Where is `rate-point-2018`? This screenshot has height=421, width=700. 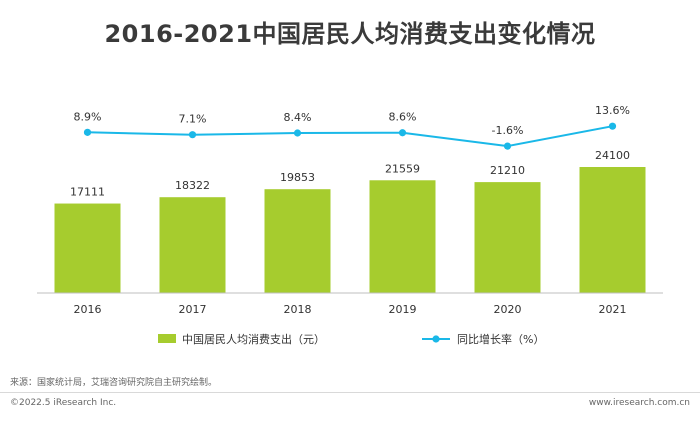 rate-point-2018 is located at coordinates (297, 133).